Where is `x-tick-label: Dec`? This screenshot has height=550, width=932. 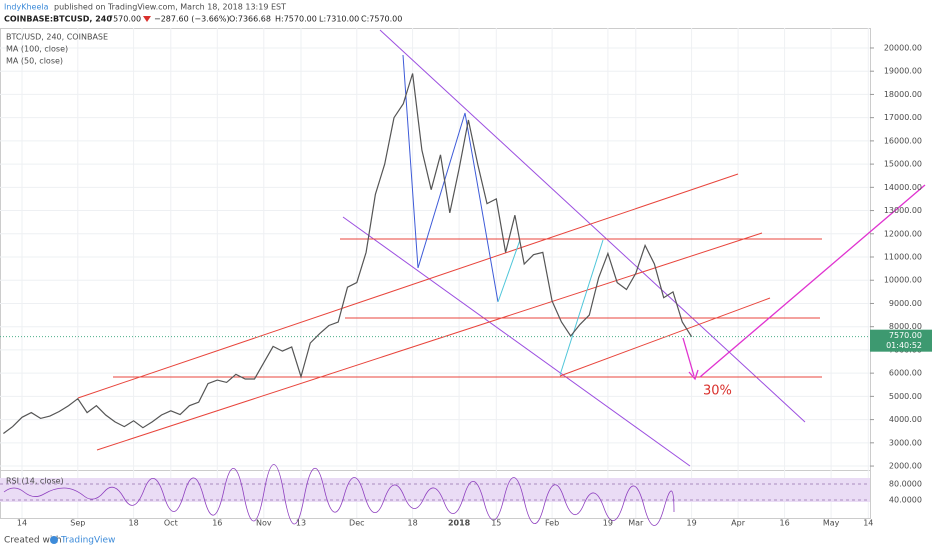
x-tick-label: Dec is located at coordinates (356, 523).